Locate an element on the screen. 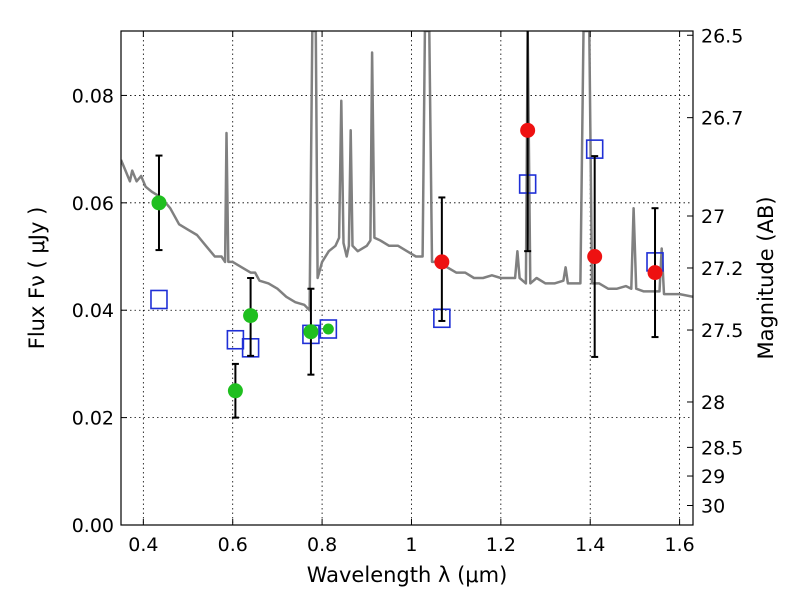 The image size is (800, 600). y-axis-label-right: Magnitude (AB) is located at coordinates (766, 277).